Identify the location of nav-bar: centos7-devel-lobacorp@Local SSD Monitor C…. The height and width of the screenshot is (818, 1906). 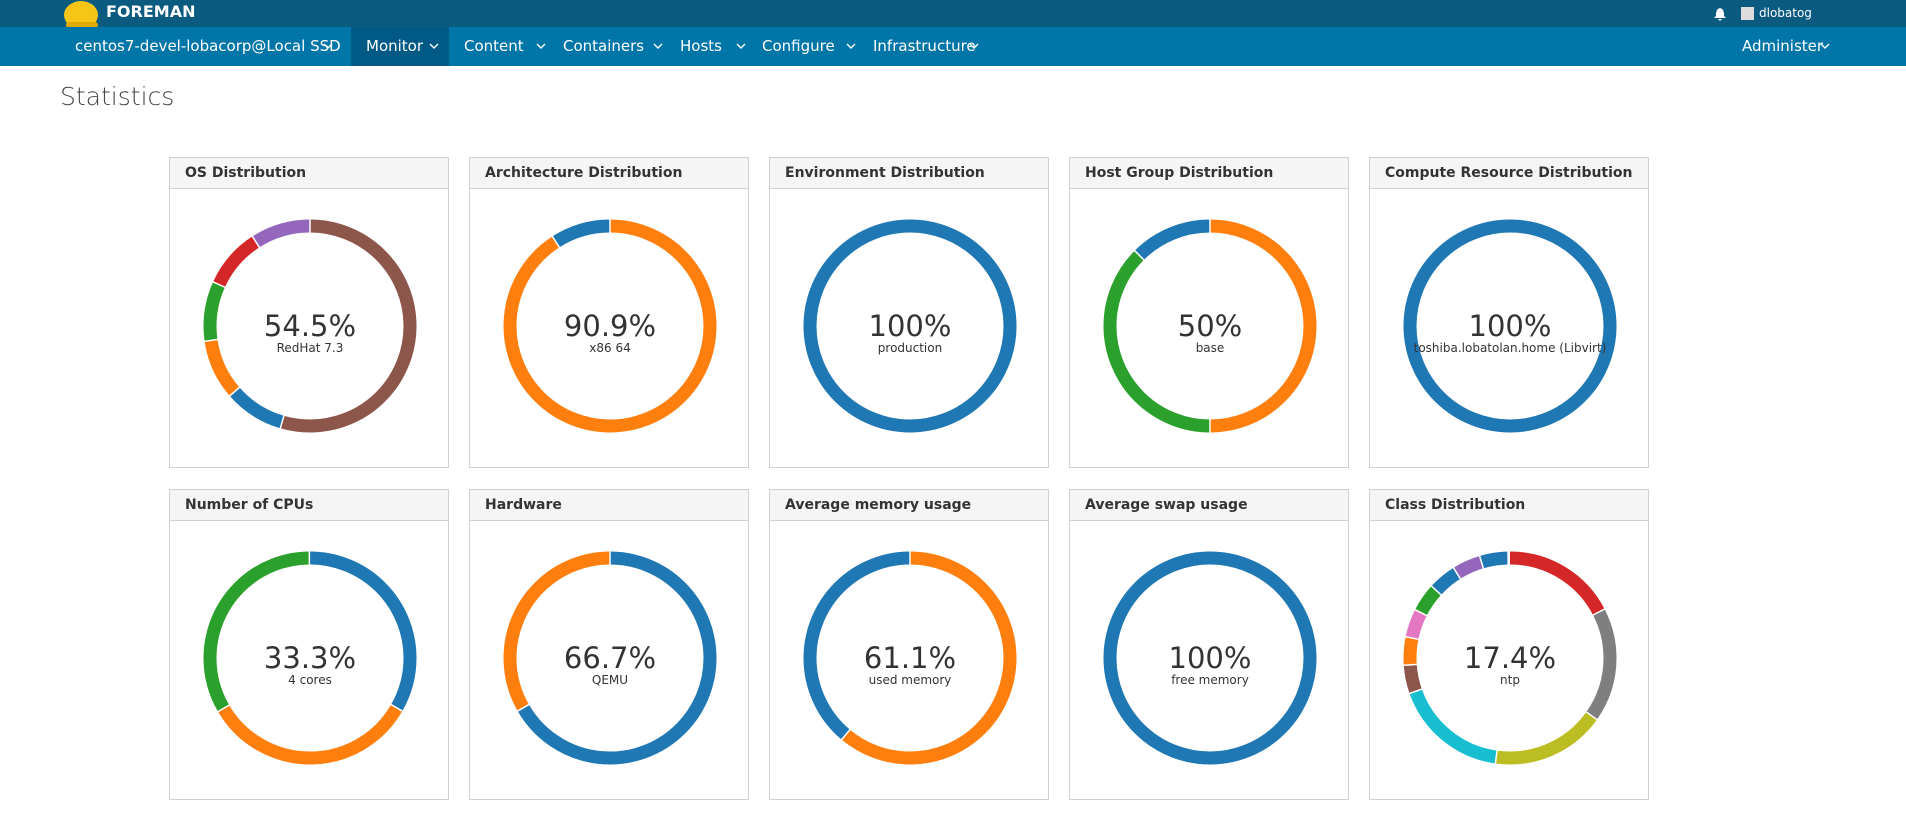
(953, 46).